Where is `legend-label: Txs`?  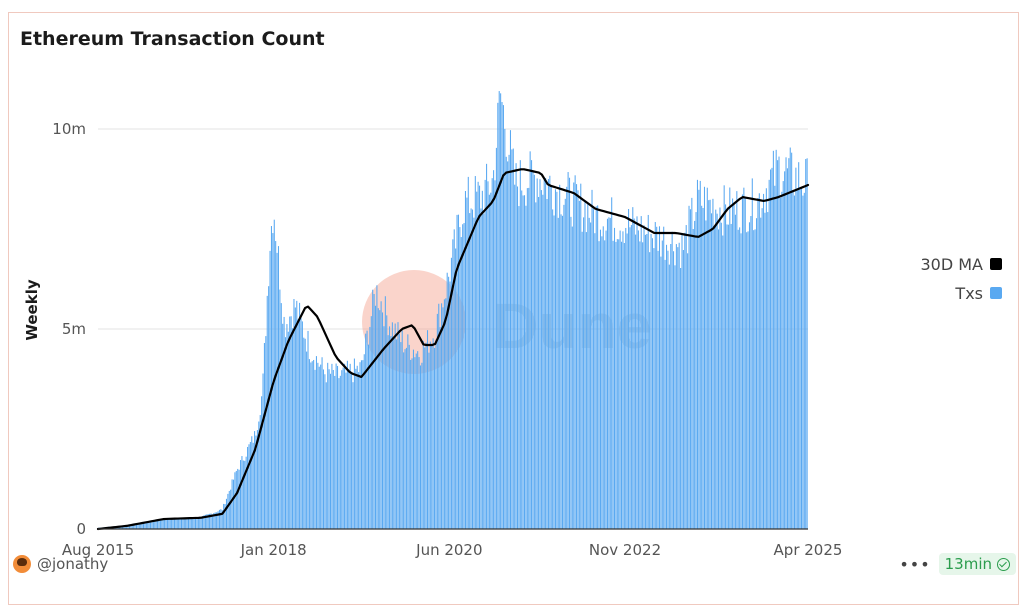
legend-label: Txs is located at coordinates (968, 293).